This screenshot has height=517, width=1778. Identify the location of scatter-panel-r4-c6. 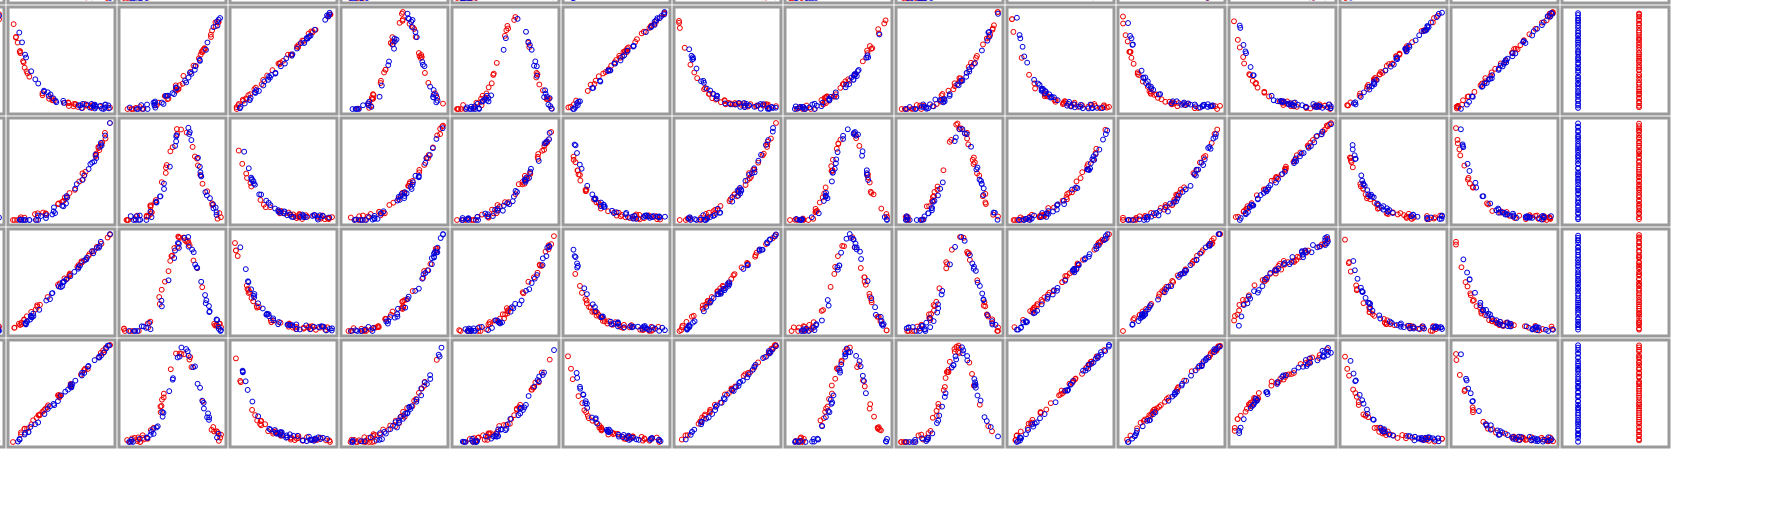
(505, 282).